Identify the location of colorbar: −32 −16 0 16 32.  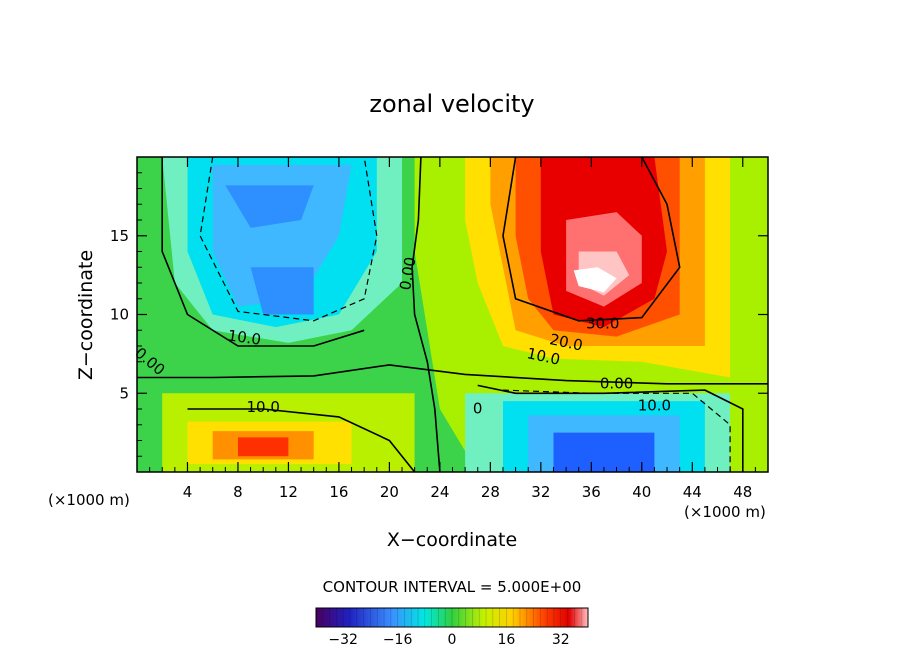
(452, 627).